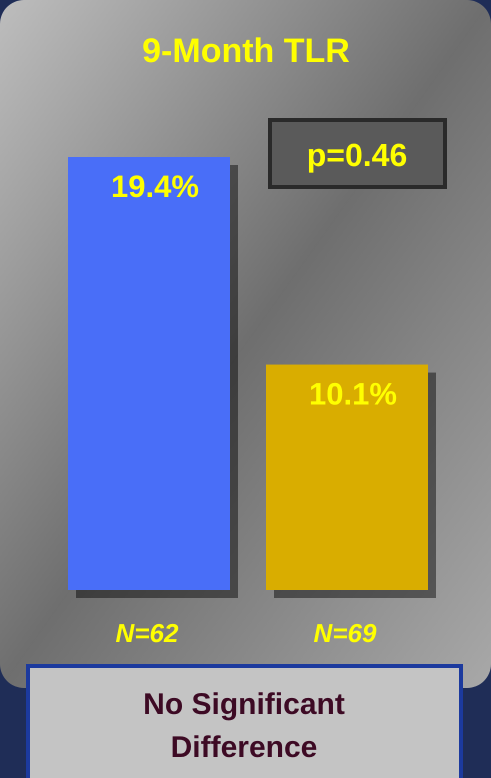 Image resolution: width=491 pixels, height=778 pixels. Describe the element at coordinates (246, 51) in the screenshot. I see `chart-title: 9-Month TLR` at that location.